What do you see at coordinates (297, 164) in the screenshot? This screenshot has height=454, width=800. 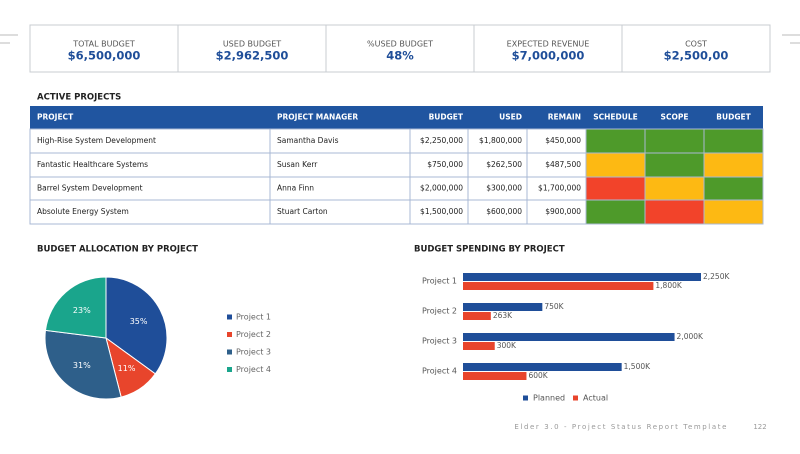 I see `table-cell: Susan Kerr` at bounding box center [297, 164].